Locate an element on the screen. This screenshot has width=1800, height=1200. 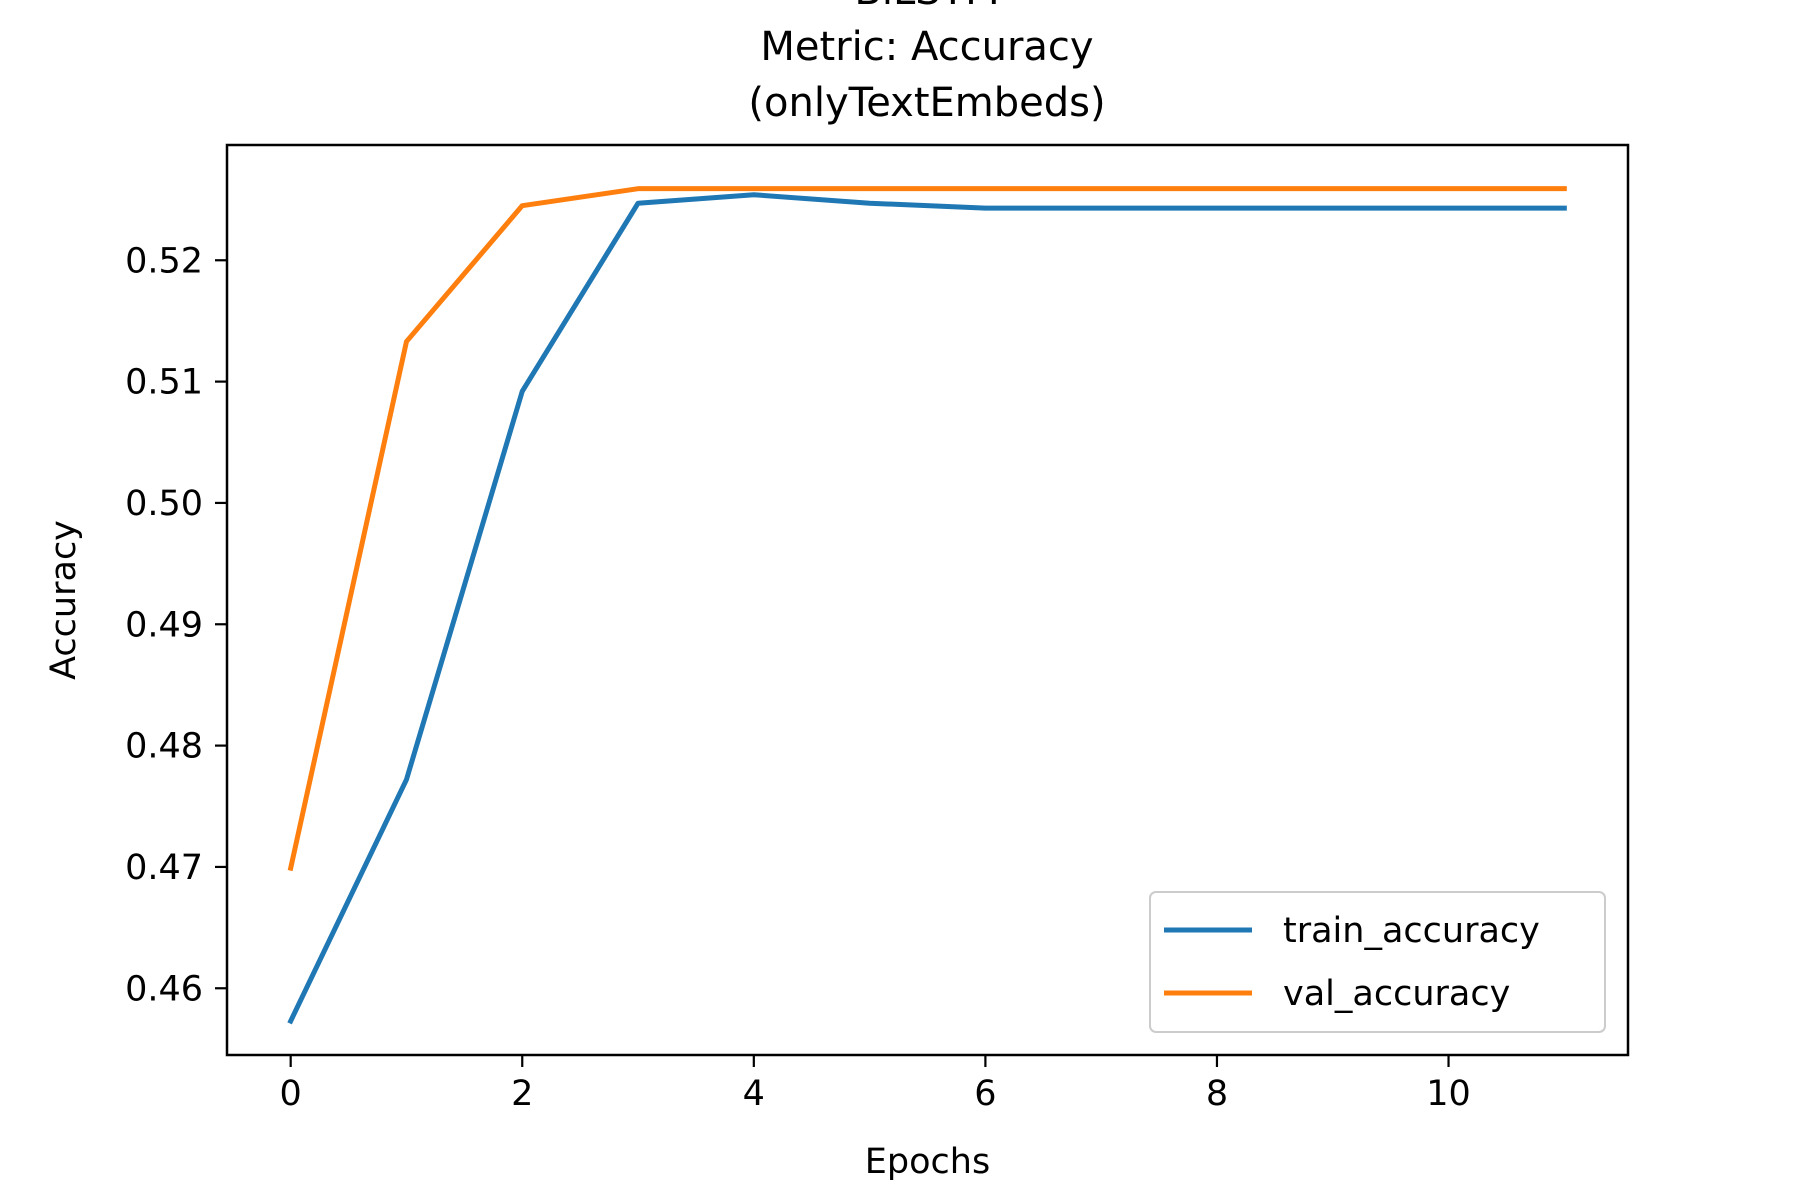
y-axis-ticks: 0.46 0.47 0.48 0.49 0.50 0.51 0.52 is located at coordinates (176, 625).